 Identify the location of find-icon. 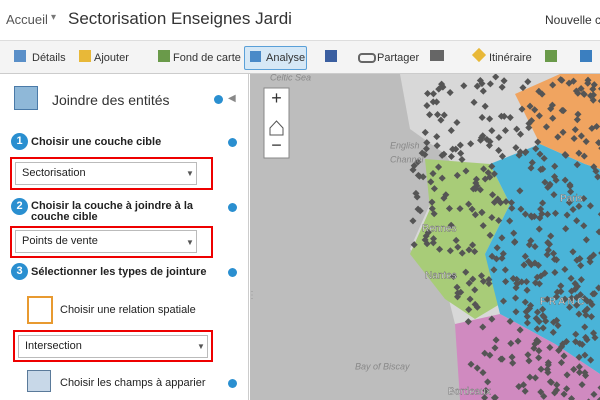
(586, 56).